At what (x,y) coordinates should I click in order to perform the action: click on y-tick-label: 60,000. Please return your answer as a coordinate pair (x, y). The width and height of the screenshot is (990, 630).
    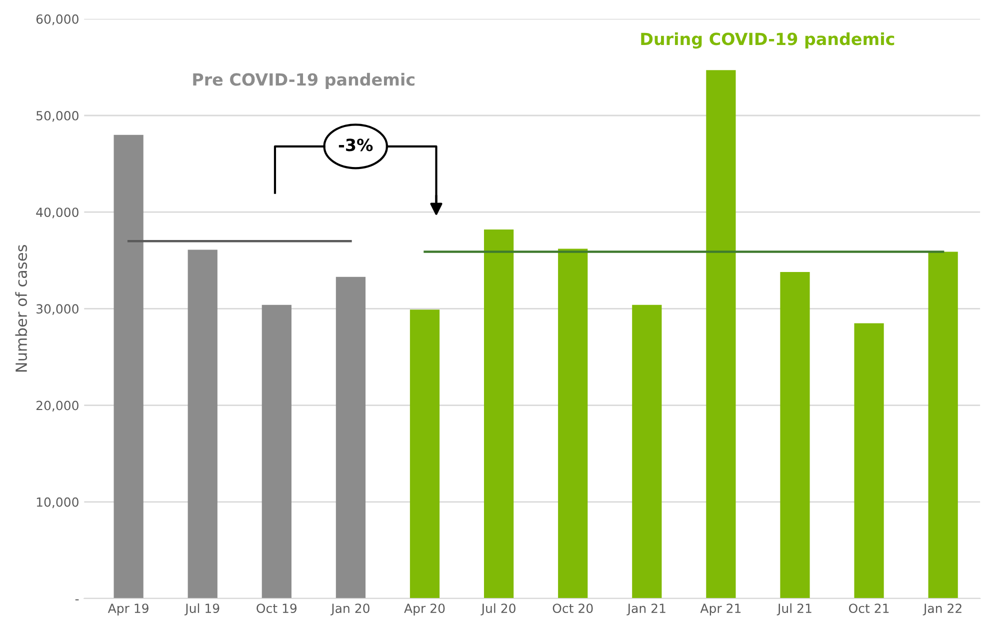
    Looking at the image, I should click on (57, 20).